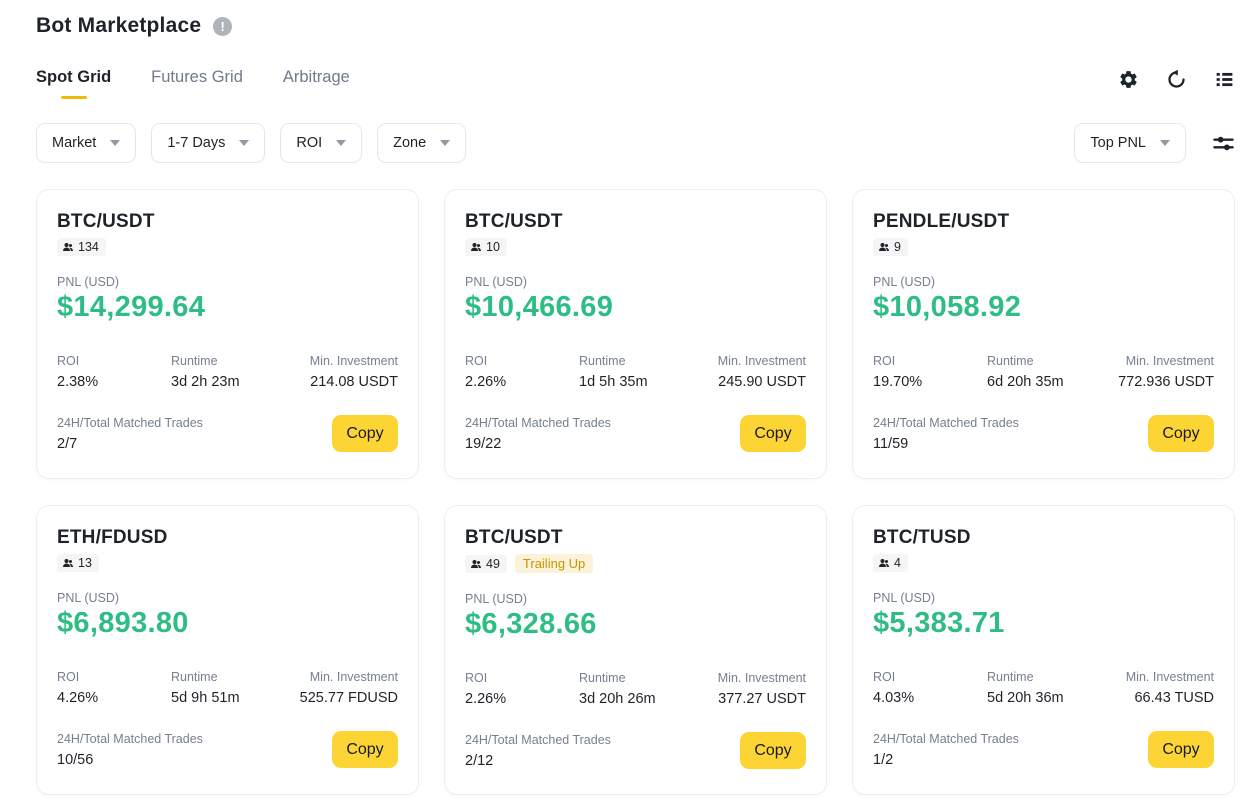 Image resolution: width=1243 pixels, height=811 pixels. What do you see at coordinates (930, 372) in the screenshot?
I see `roi-stat: ROI 19.70%` at bounding box center [930, 372].